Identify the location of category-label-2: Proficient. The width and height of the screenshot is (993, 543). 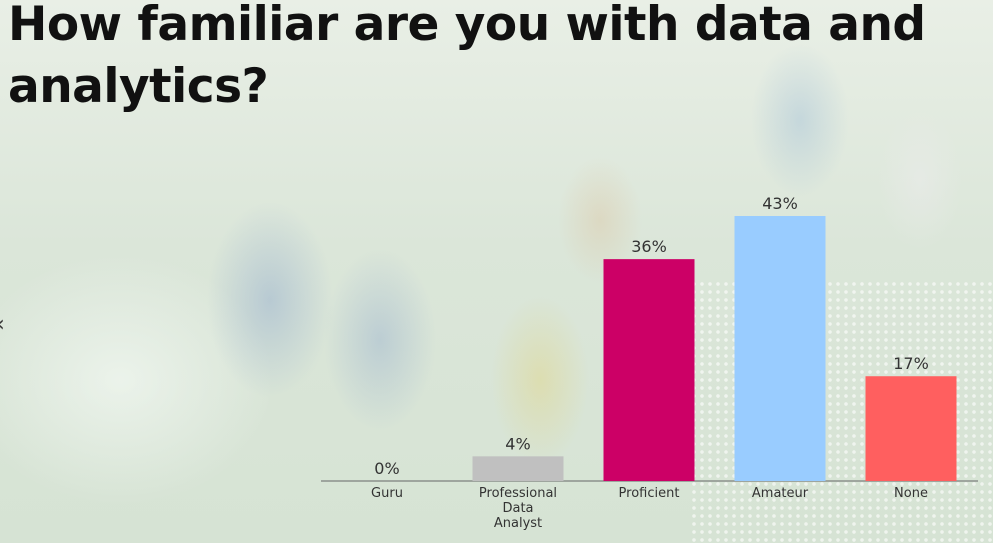
(649, 493).